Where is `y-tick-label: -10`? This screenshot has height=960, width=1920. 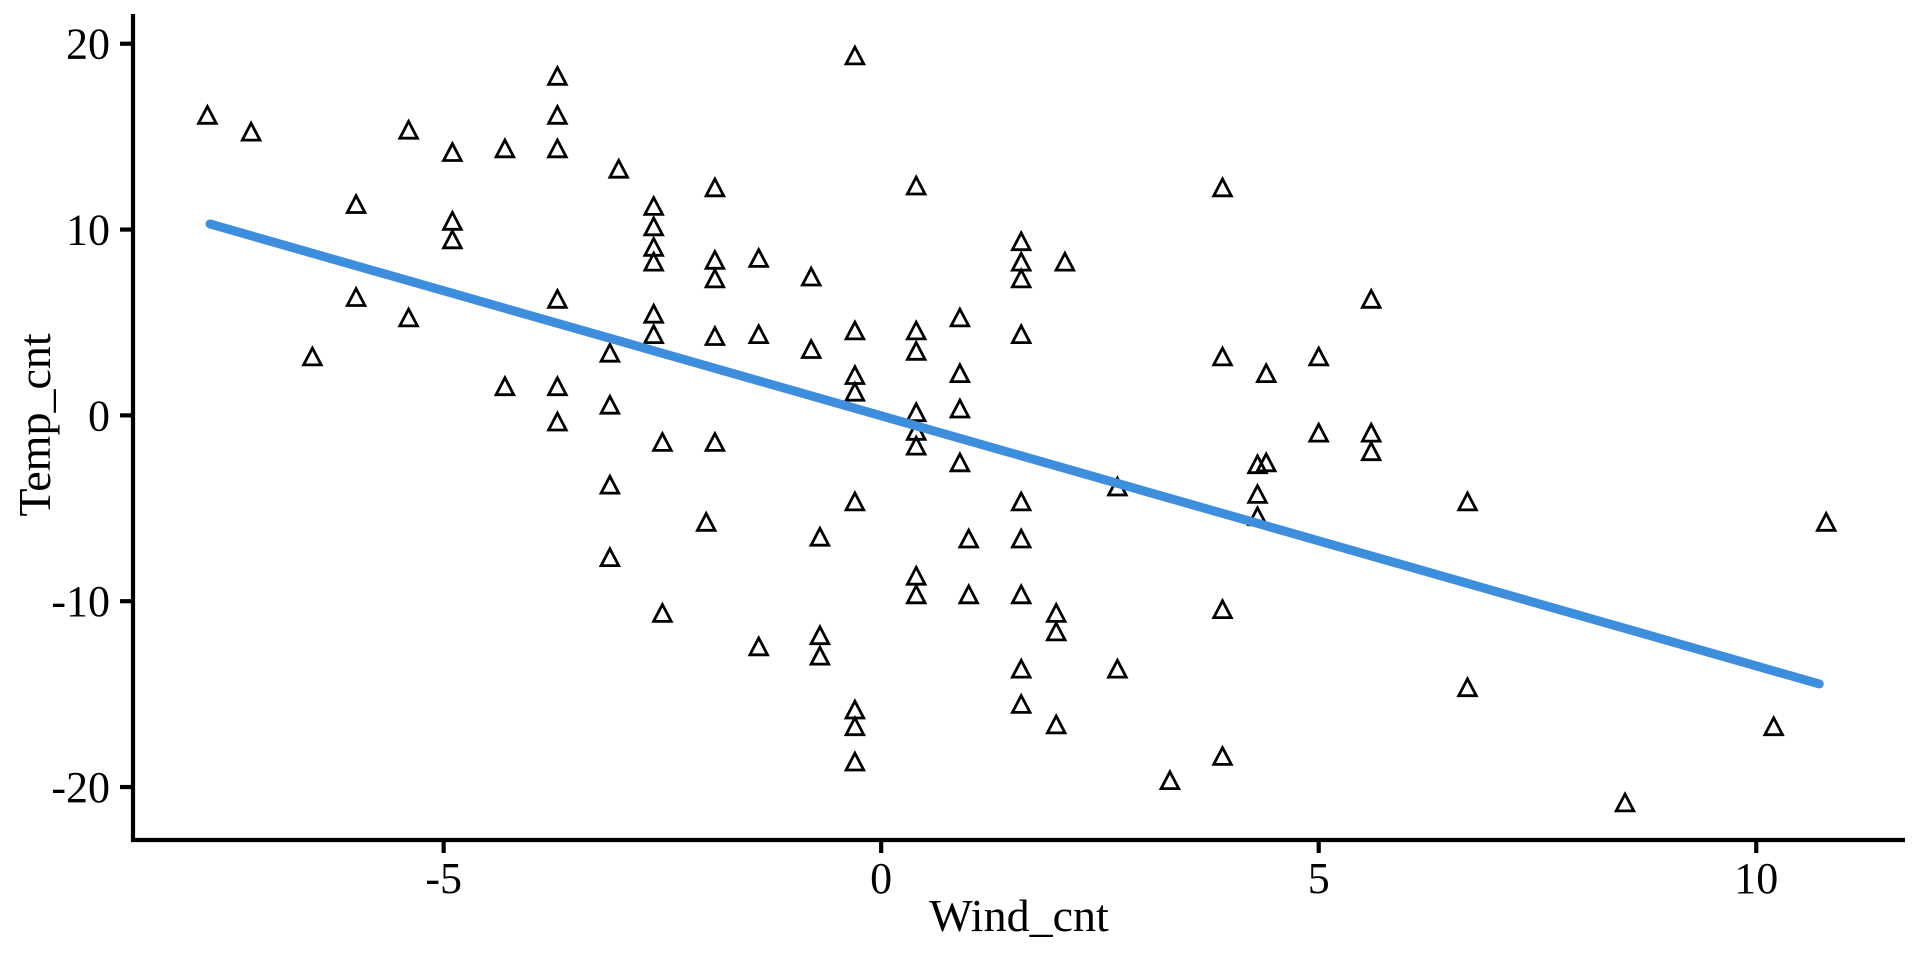
y-tick-label: -10 is located at coordinates (80, 601).